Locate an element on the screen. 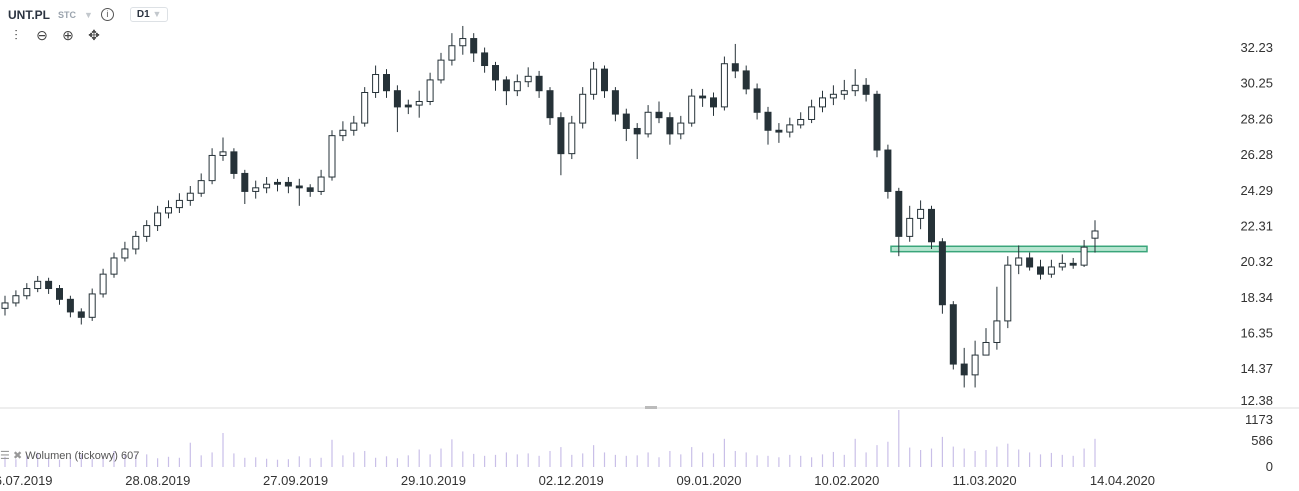 This screenshot has height=491, width=1299. date-tick-label: 14.04.2020 is located at coordinates (1122, 480).